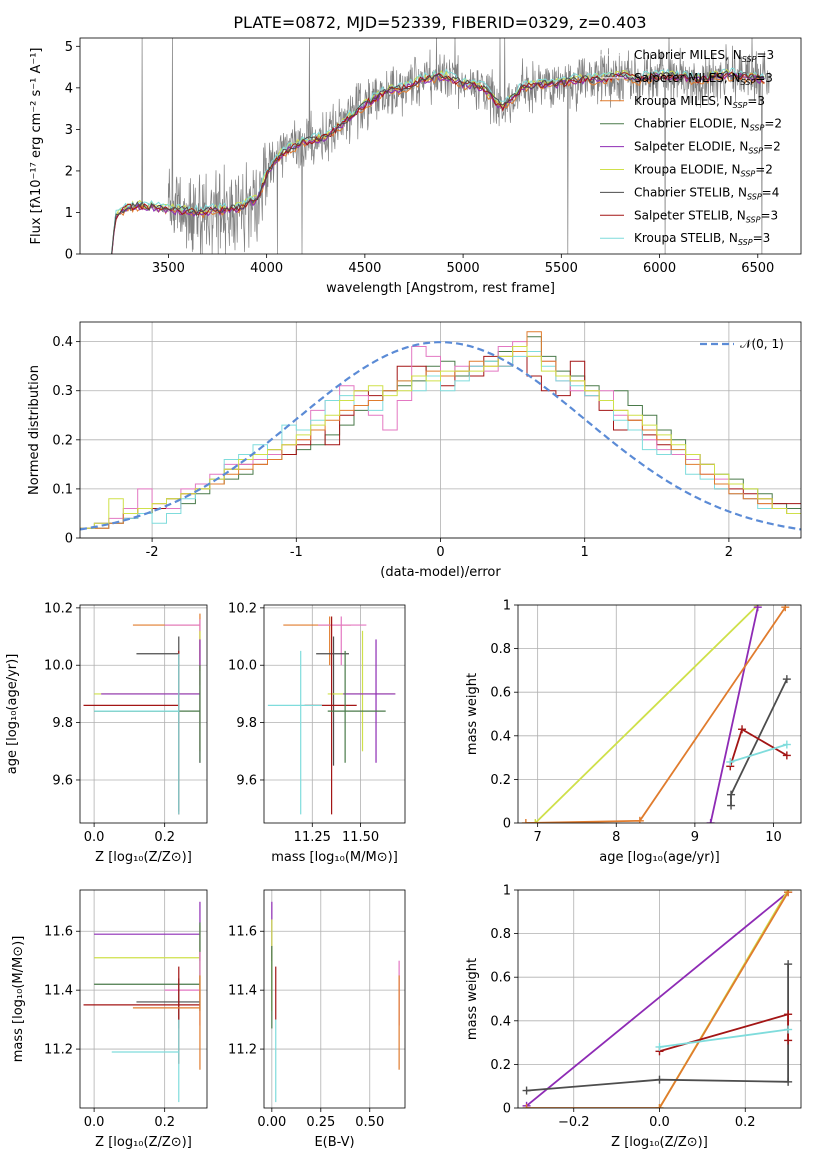 The width and height of the screenshot is (819, 1170). What do you see at coordinates (34, 430) in the screenshot?
I see `y-axis-label: Normed distribution` at bounding box center [34, 430].